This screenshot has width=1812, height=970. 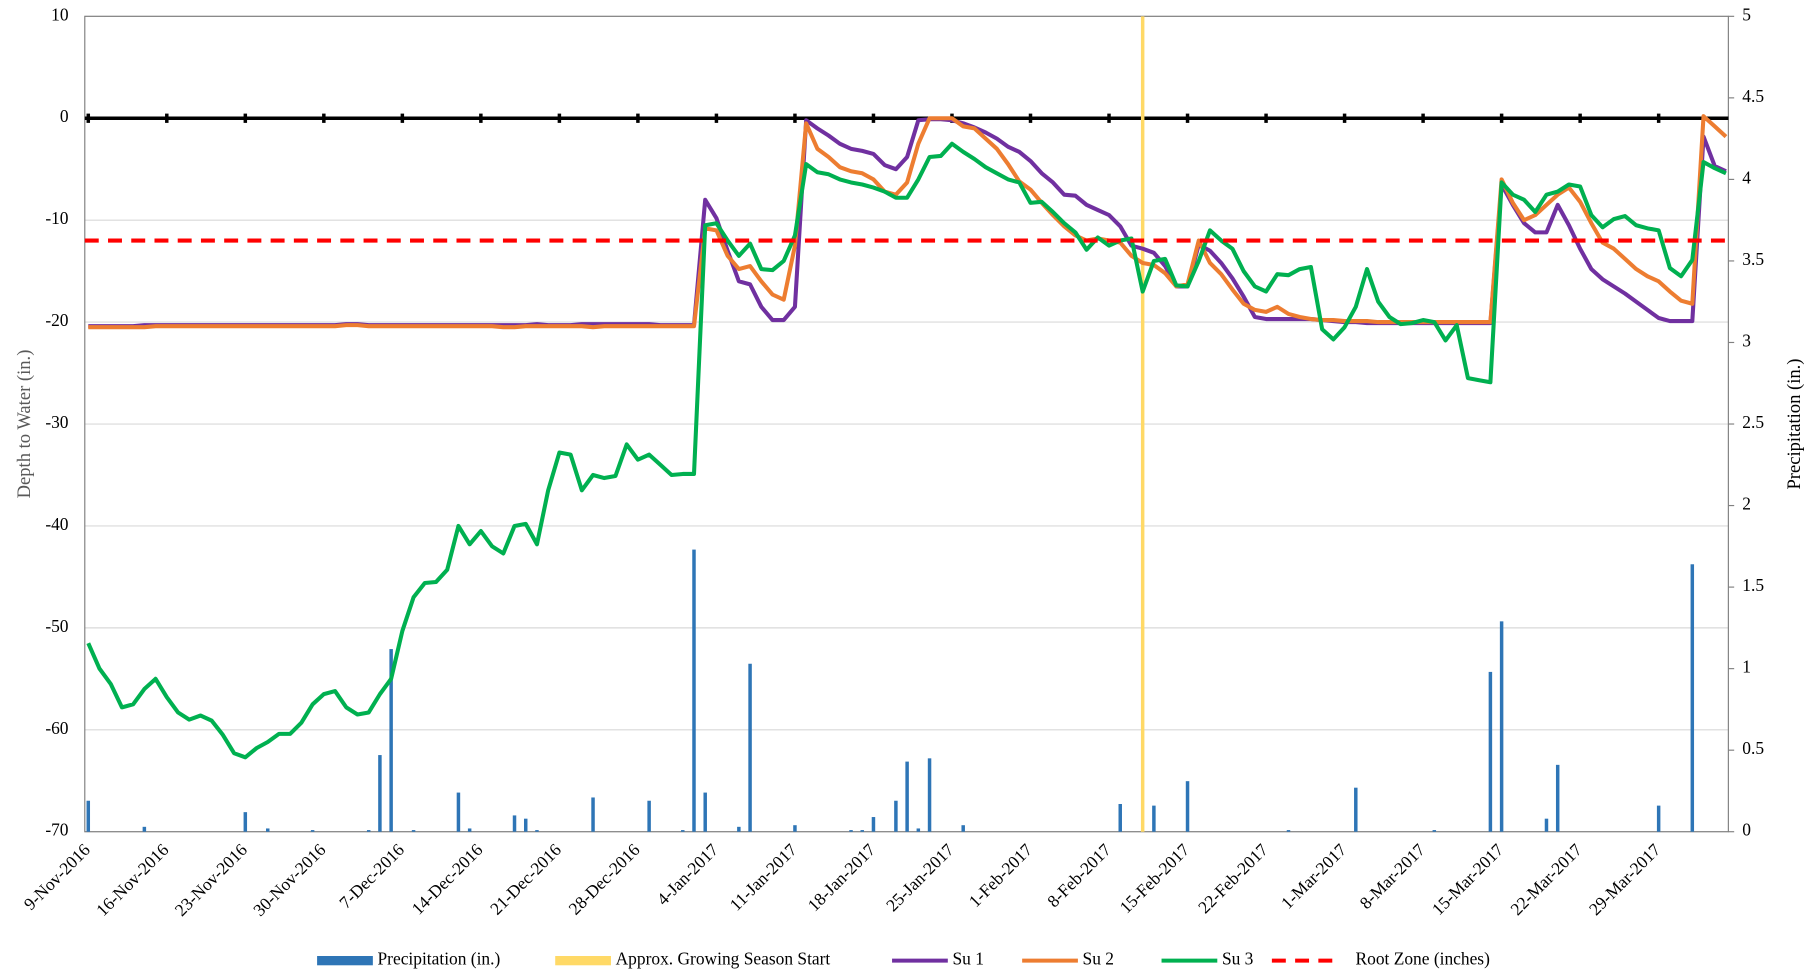 I want to click on y2-tick-label: 4.5, so click(x=1753, y=96).